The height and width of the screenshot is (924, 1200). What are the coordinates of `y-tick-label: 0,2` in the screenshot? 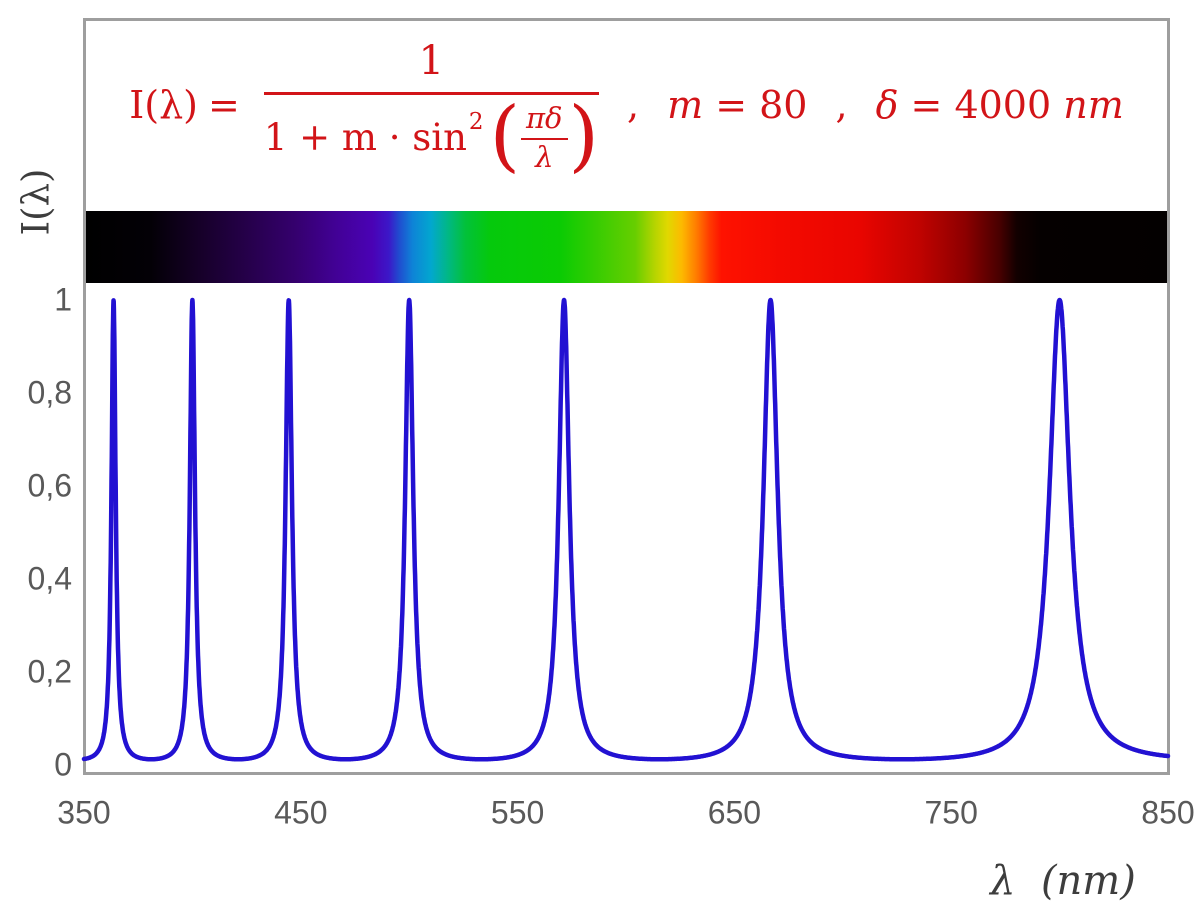 It's located at (49, 671).